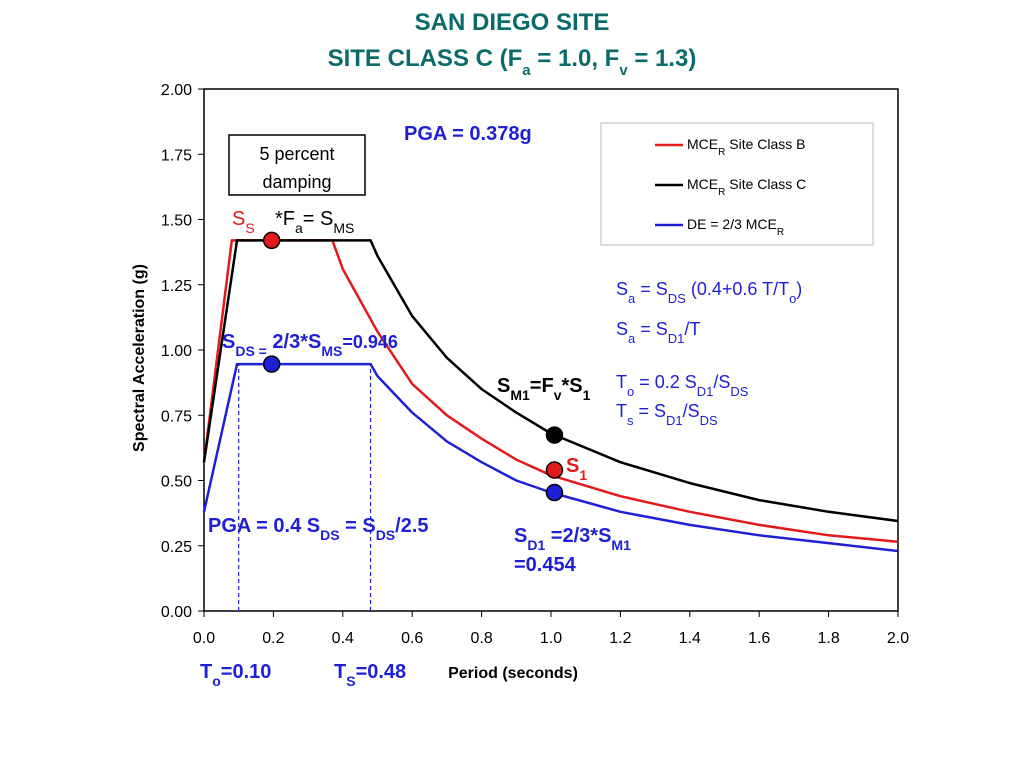 This screenshot has height=768, width=1024. What do you see at coordinates (667, 414) in the screenshot?
I see `equation-ts: Ts = SD1/SDS` at bounding box center [667, 414].